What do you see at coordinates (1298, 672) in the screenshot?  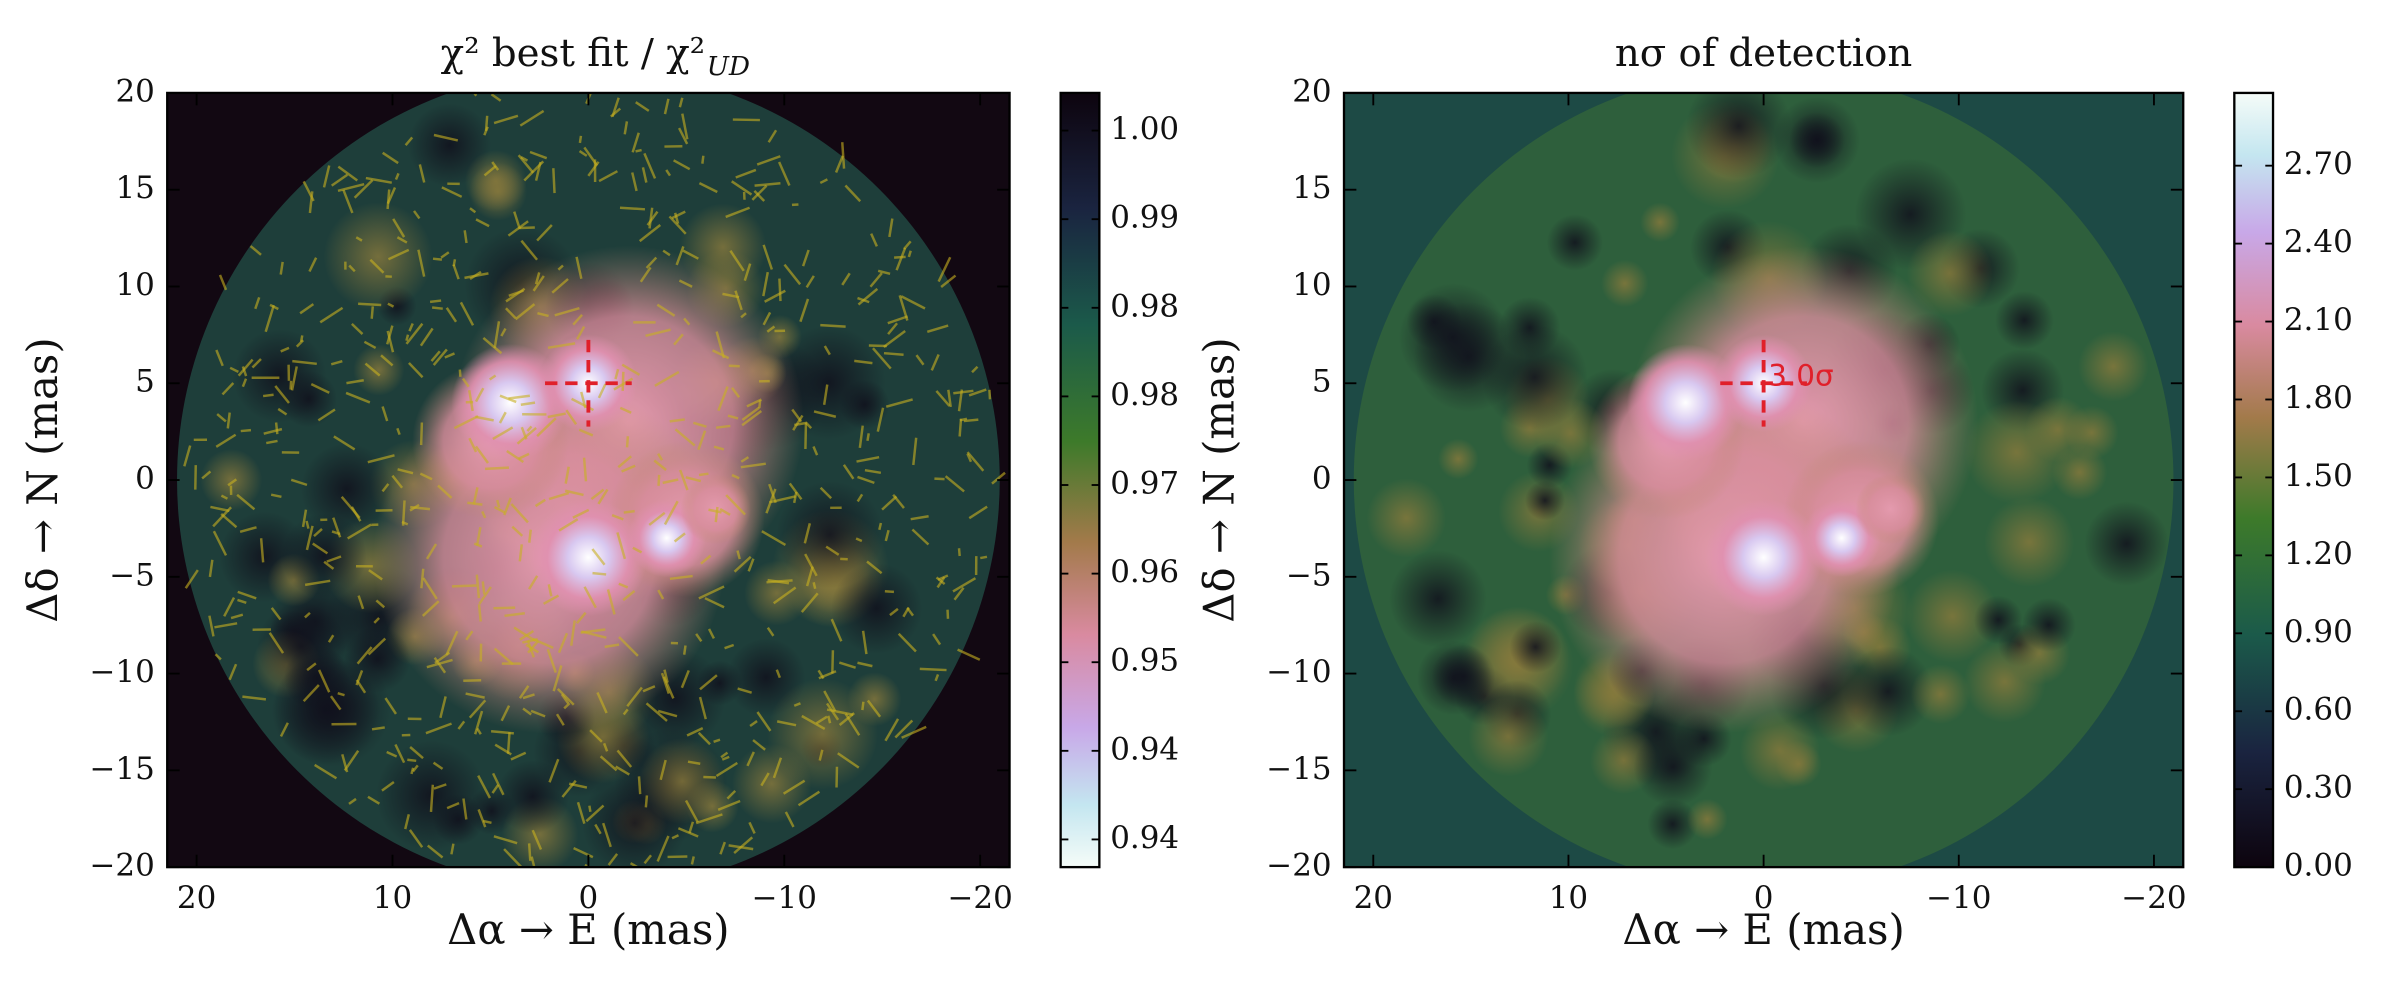 I see `y-tick-label: −10` at bounding box center [1298, 672].